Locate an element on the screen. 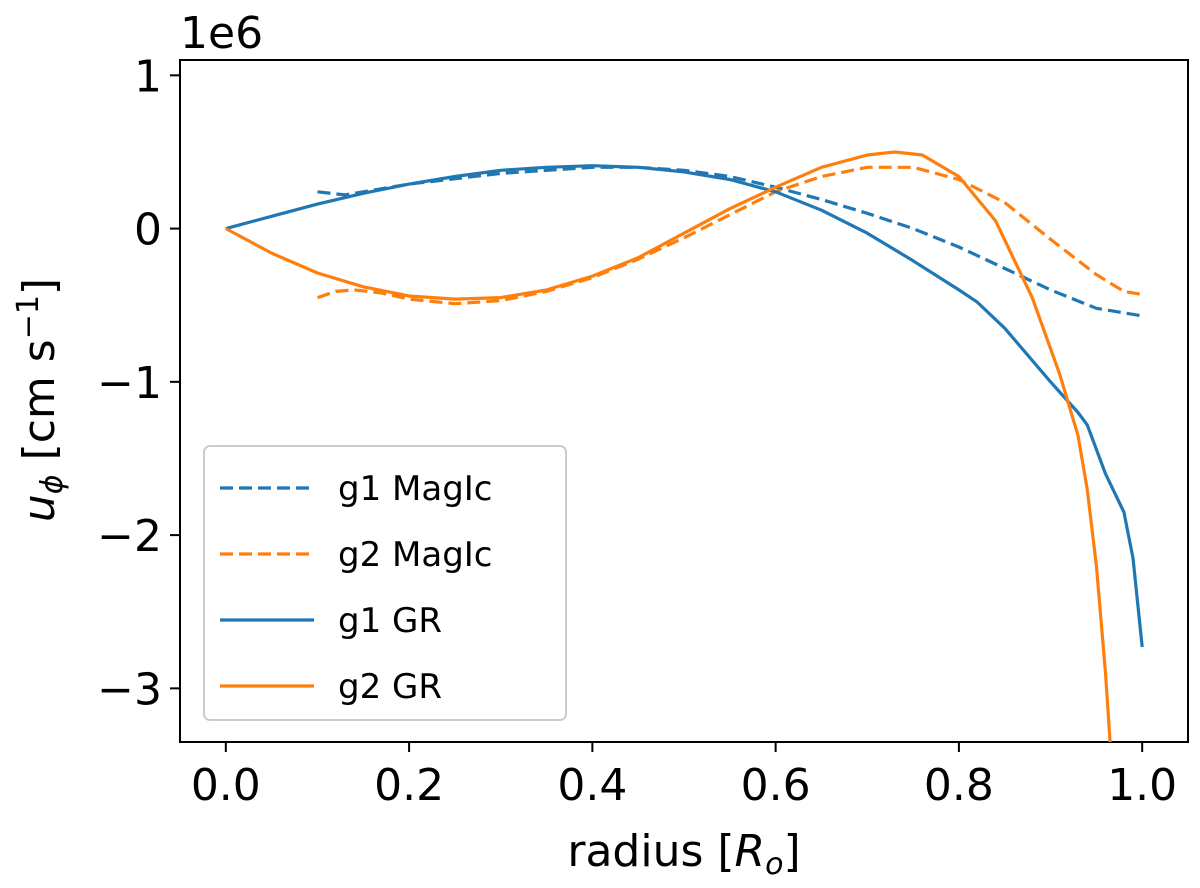  y-tick-label: −3 is located at coordinates (129, 689).